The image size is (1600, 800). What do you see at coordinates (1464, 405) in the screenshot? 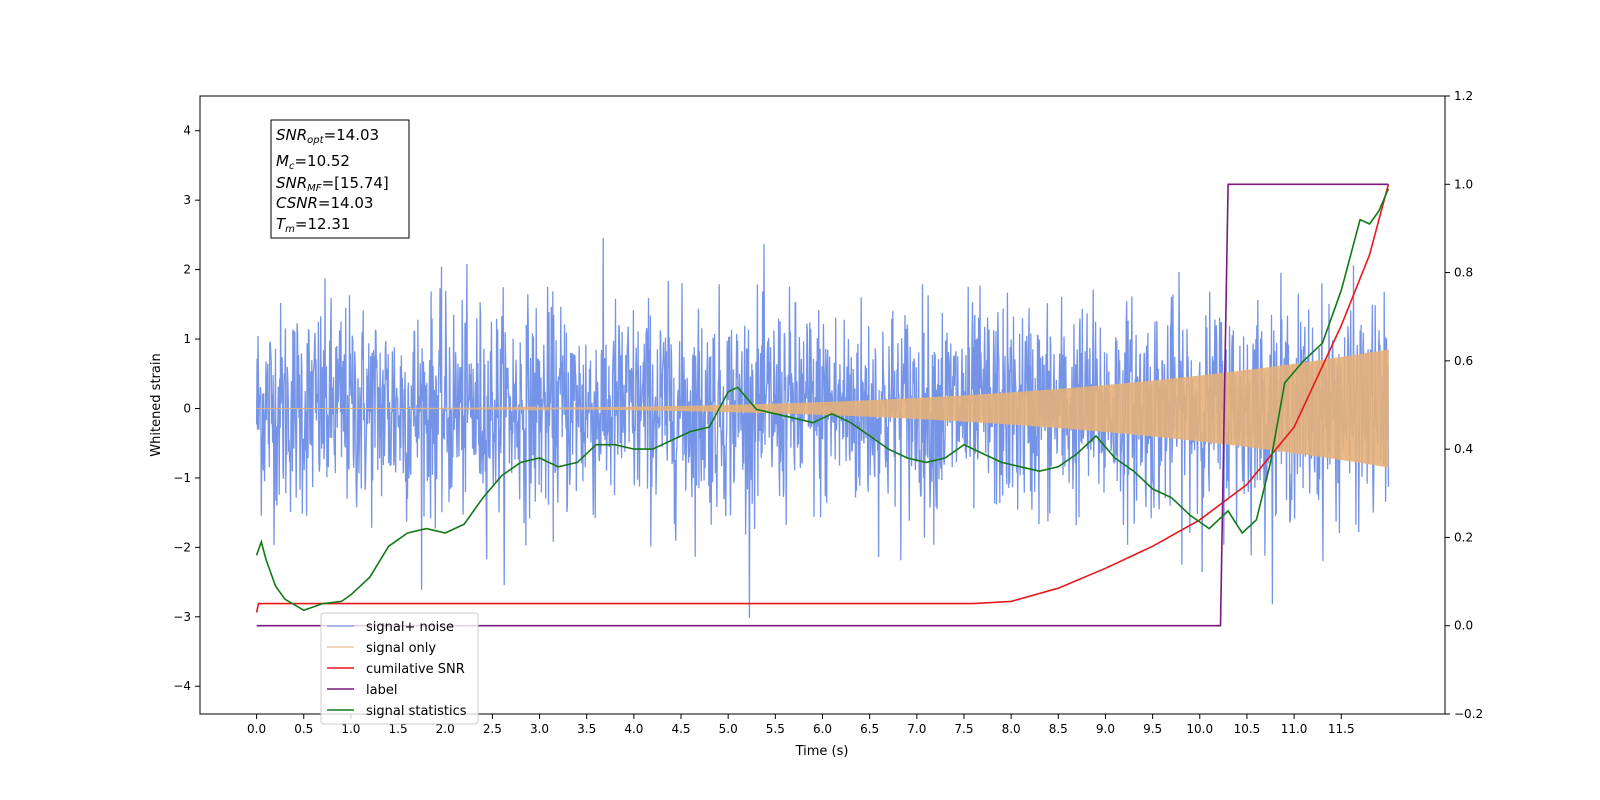
I see `y-axis-right: −0.2 0.0 0.2 0.4 0.6 0.8 1.0 1.2` at bounding box center [1464, 405].